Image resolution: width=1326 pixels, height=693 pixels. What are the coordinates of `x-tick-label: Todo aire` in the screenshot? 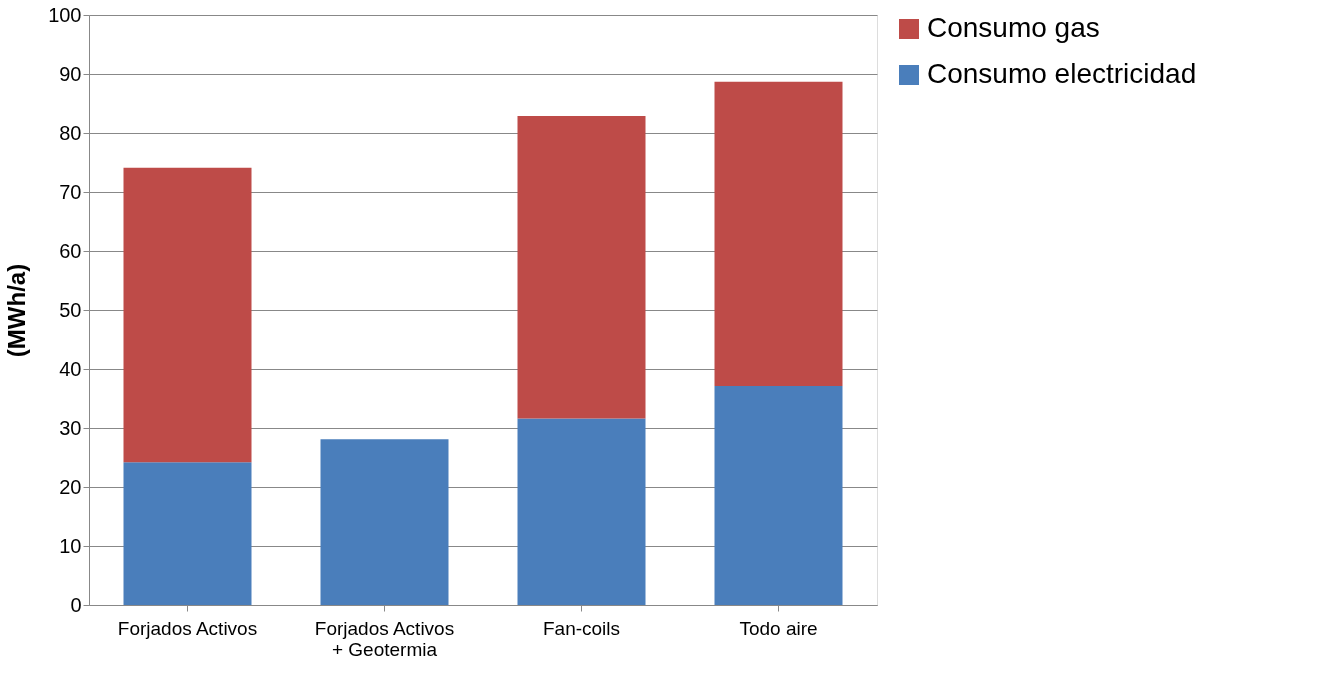 It's located at (778, 628).